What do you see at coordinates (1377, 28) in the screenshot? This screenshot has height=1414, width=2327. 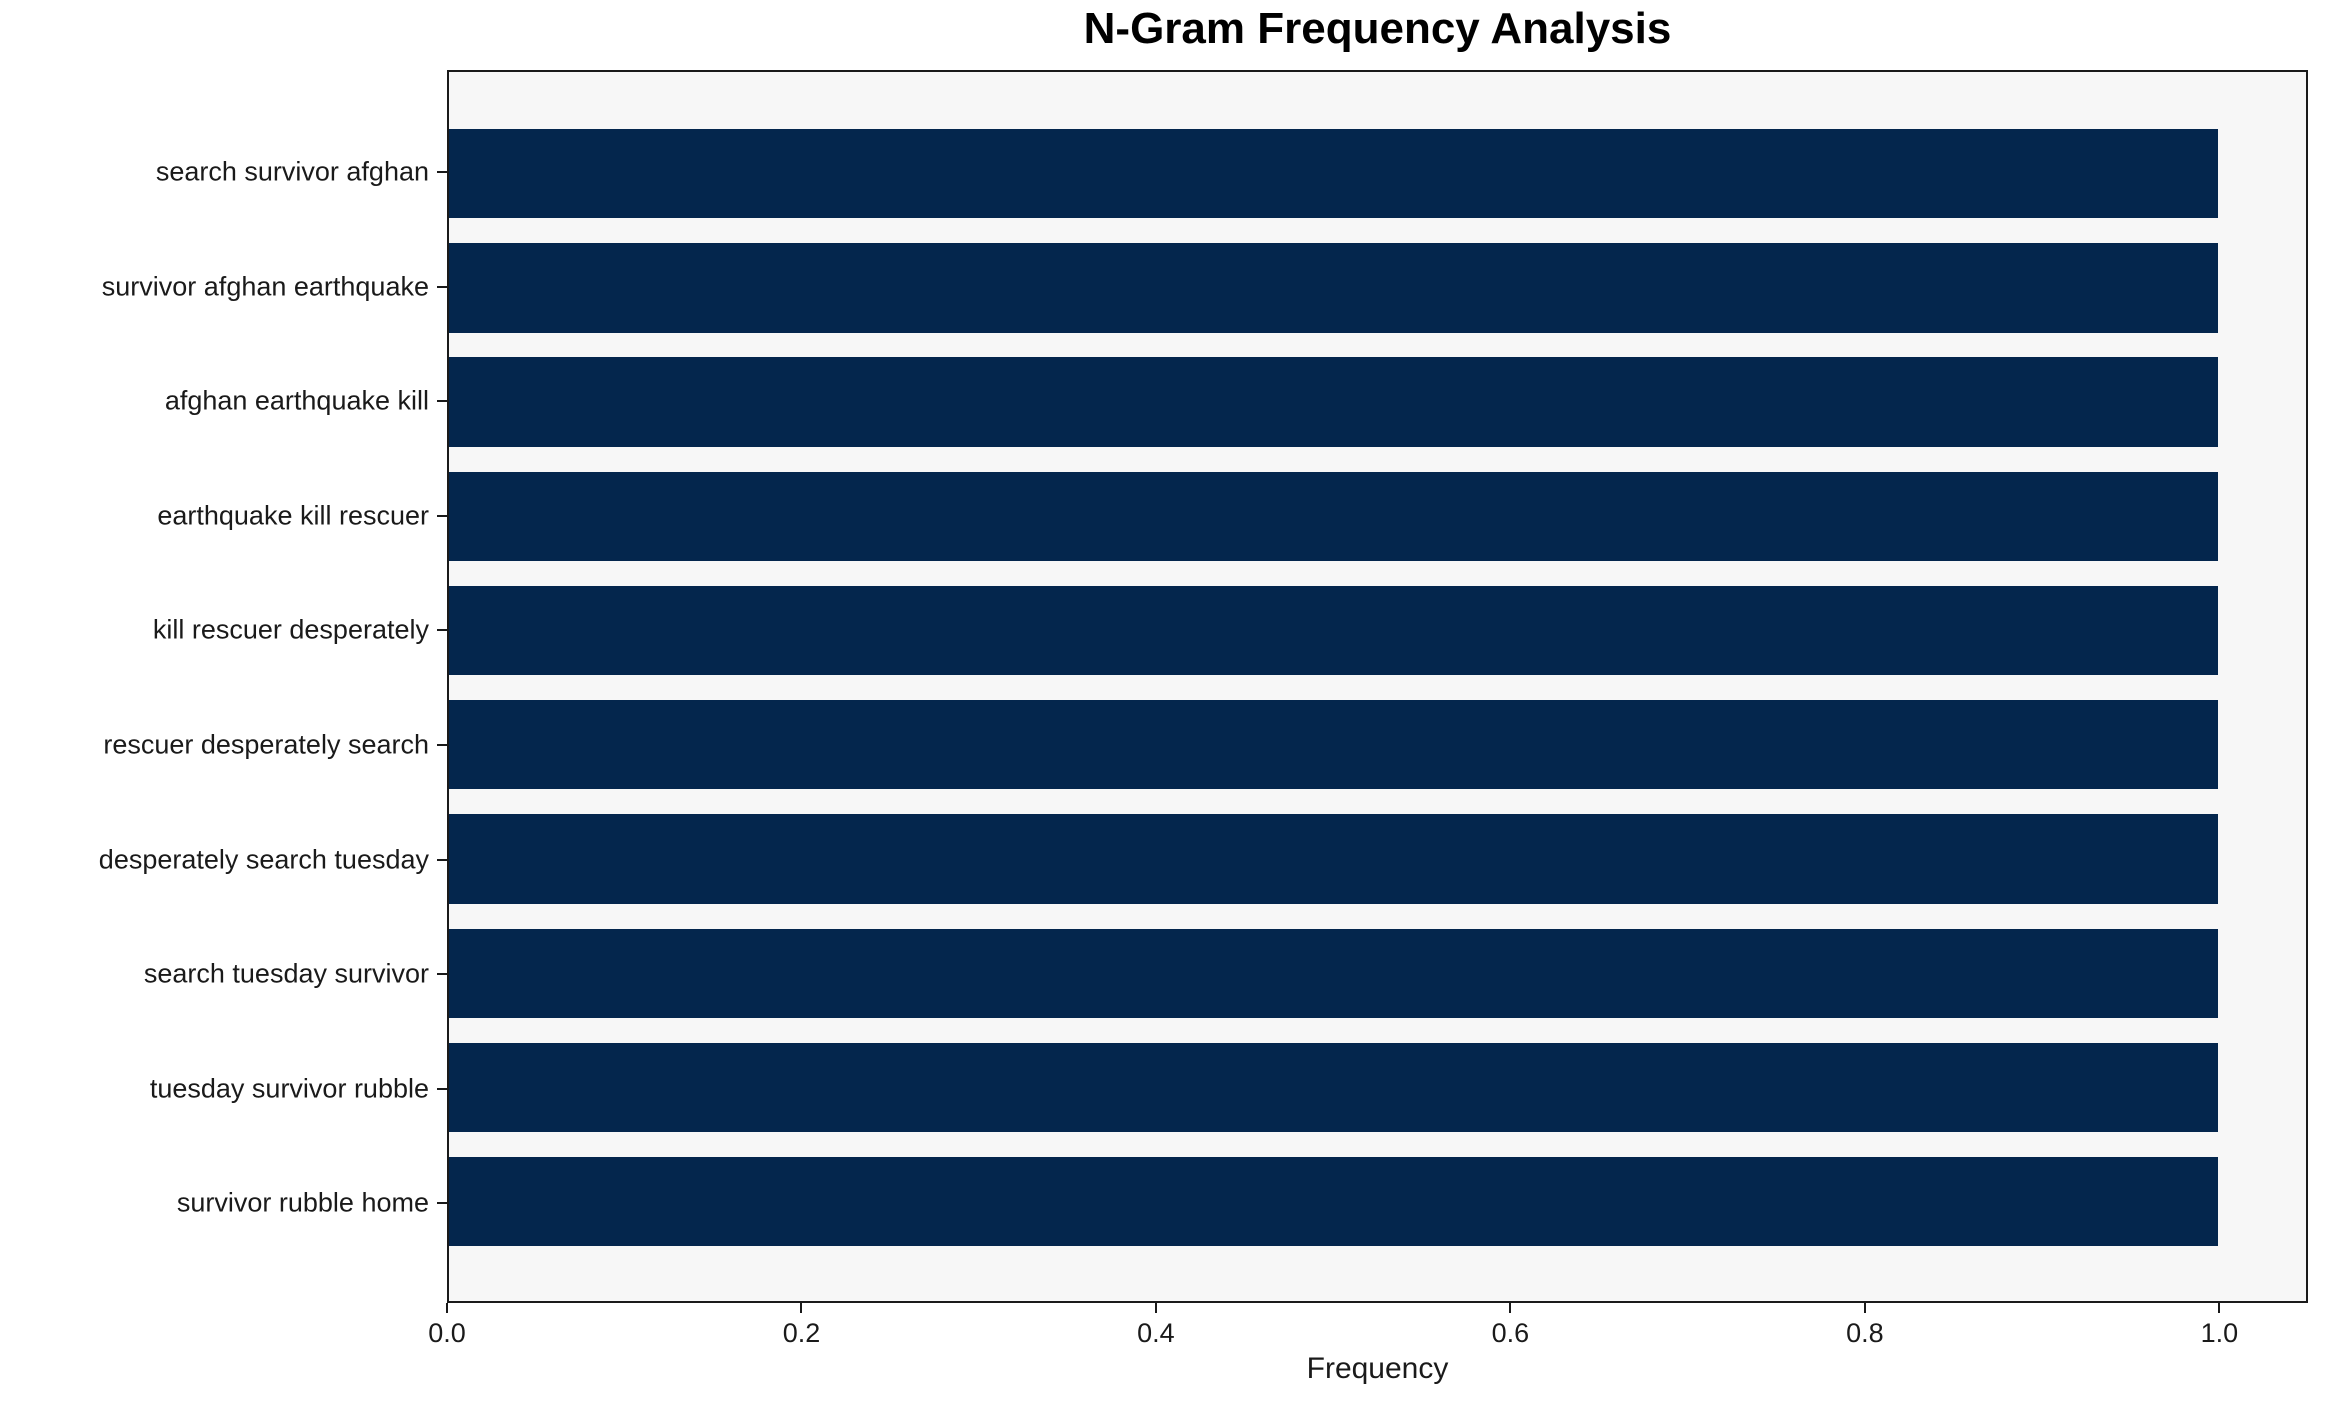 I see `chart-title: N-Gram Frequency Analysis` at bounding box center [1377, 28].